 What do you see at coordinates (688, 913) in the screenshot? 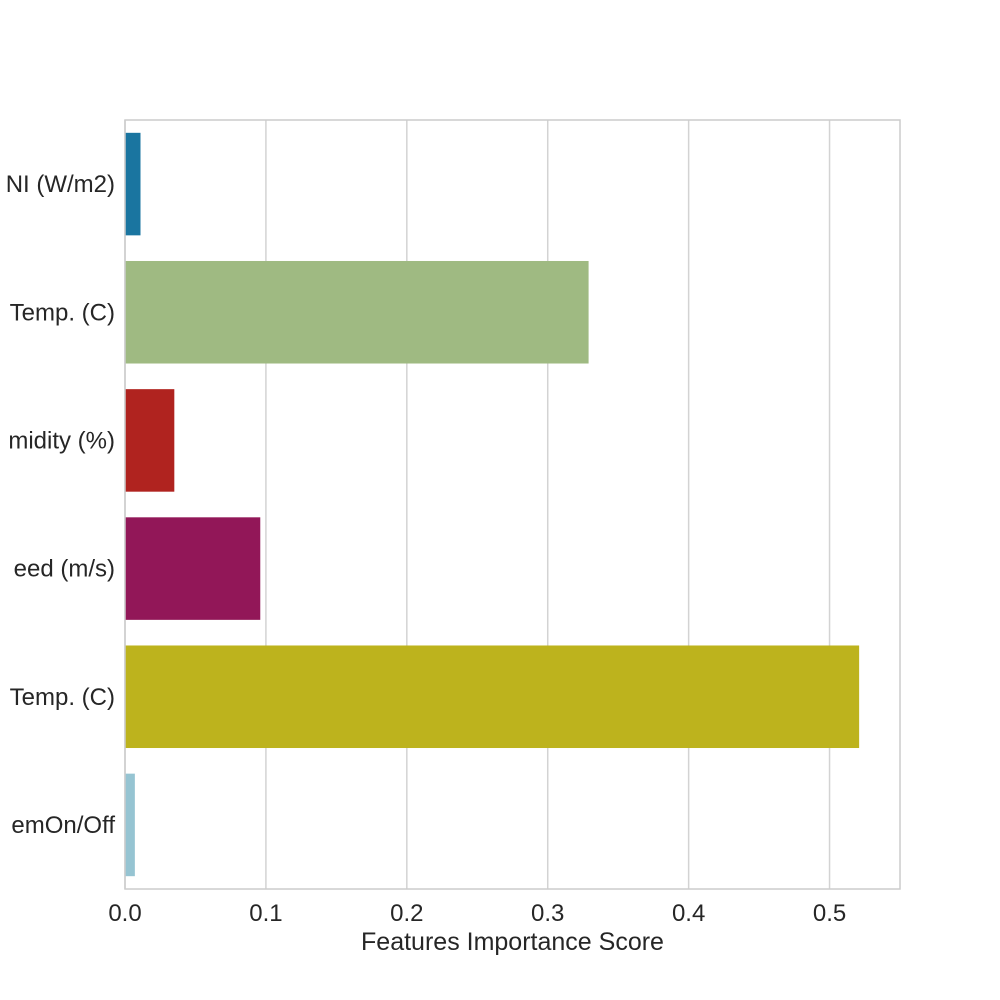
I see `x-tick-label: 0.4` at bounding box center [688, 913].